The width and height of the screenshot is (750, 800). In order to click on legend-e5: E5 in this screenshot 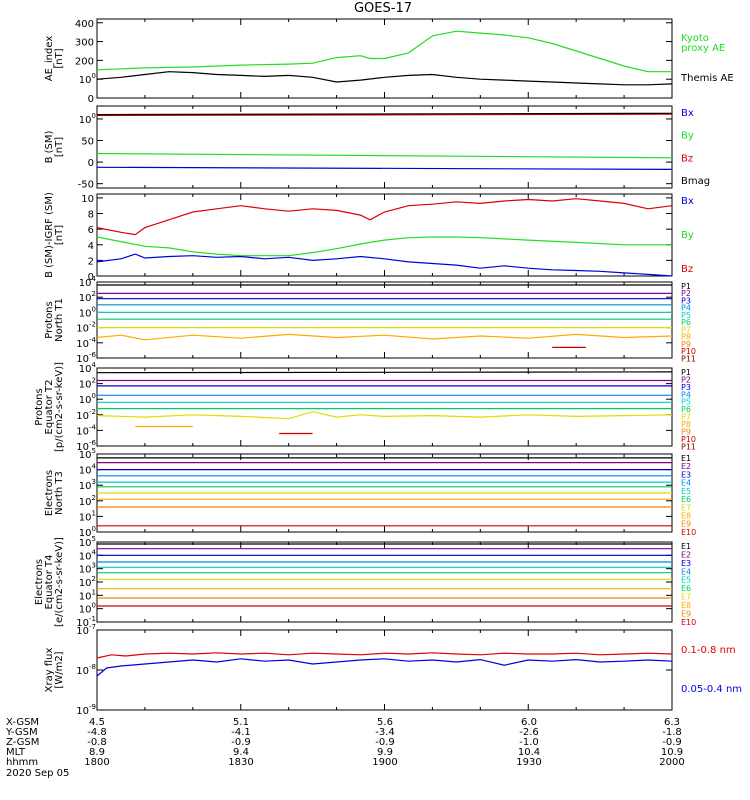, I will do `click(686, 580)`.